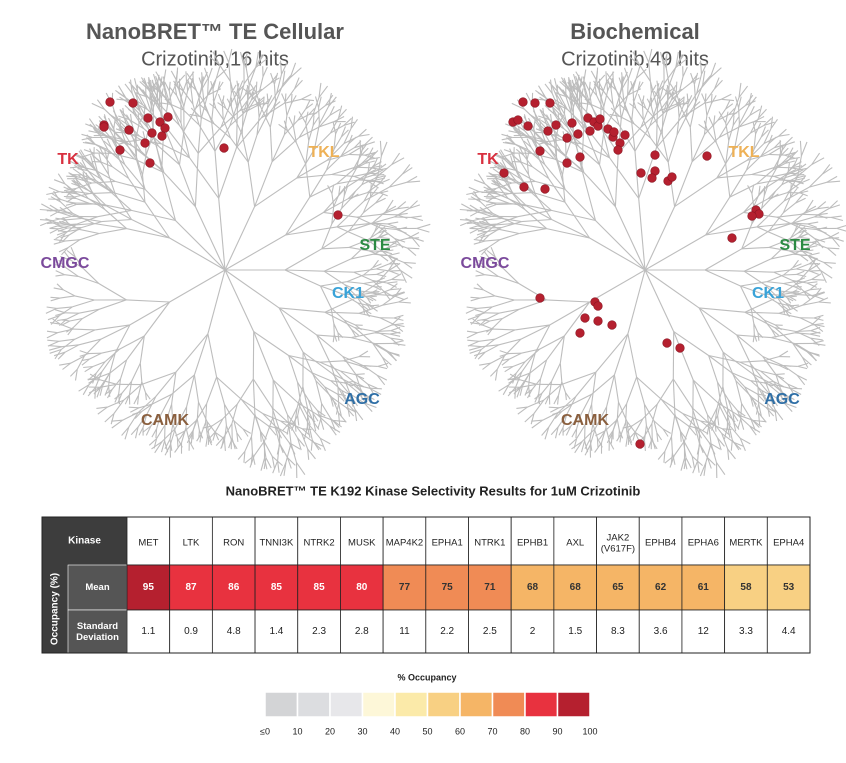  Describe the element at coordinates (743, 152) in the screenshot. I see `group-label: TKL` at that location.